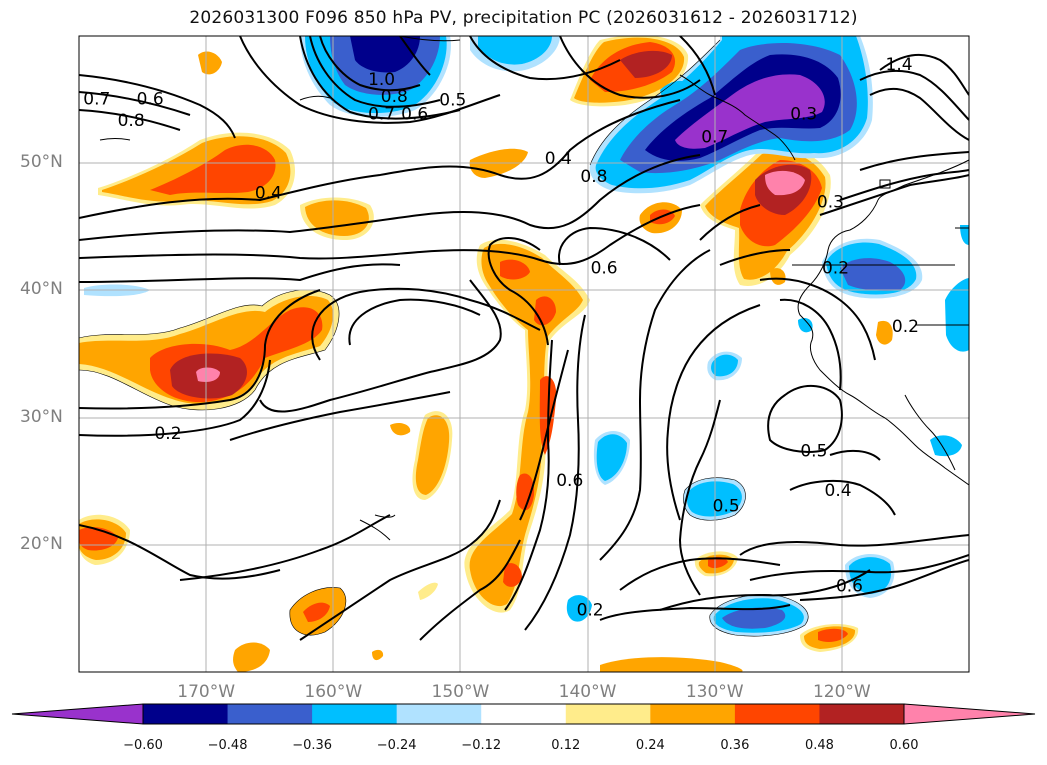 The width and height of the screenshot is (1047, 765). Describe the element at coordinates (481, 745) in the screenshot. I see `colorbar-tick-label: −0.12` at that location.